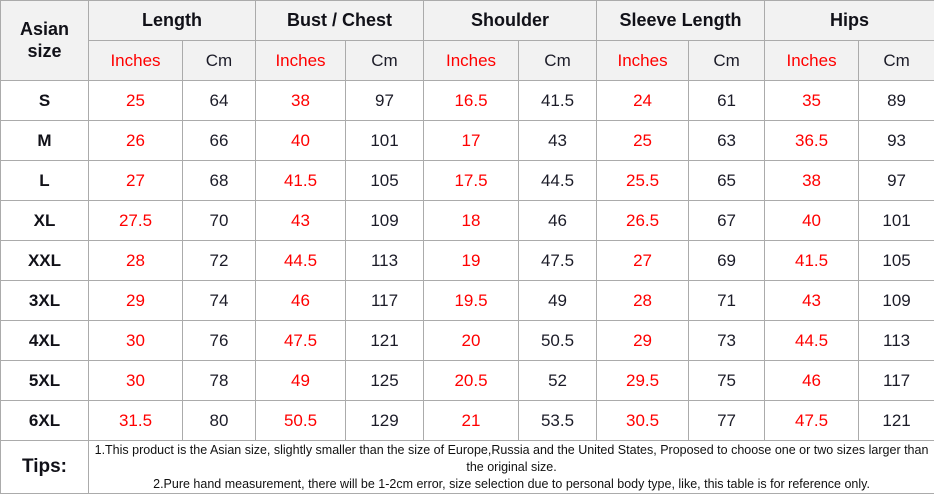  I want to click on value-inches: 46, so click(812, 381).